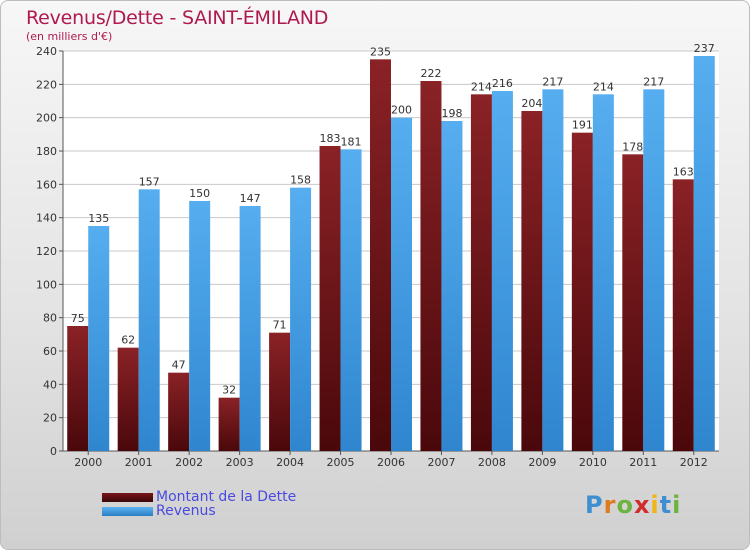 Image resolution: width=750 pixels, height=550 pixels. What do you see at coordinates (127, 497) in the screenshot?
I see `legend-swatch-dette` at bounding box center [127, 497].